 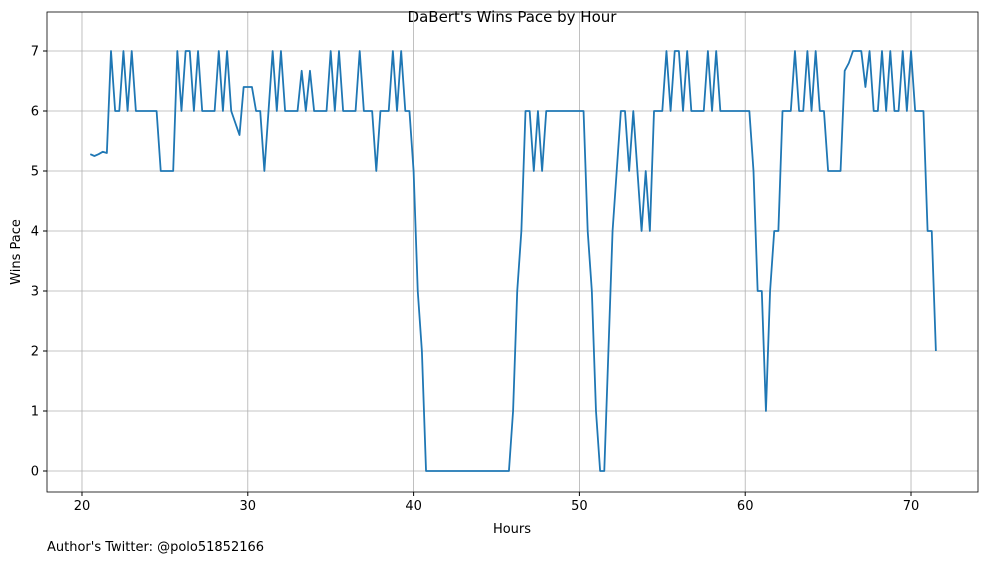 What do you see at coordinates (35, 412) in the screenshot?
I see `y-tick-label: 1` at bounding box center [35, 412].